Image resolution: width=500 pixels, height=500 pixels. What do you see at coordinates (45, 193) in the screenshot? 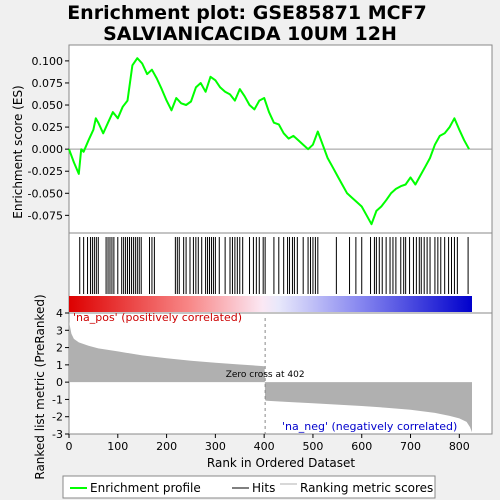
I see `es-y-tick-label: -0.050` at bounding box center [45, 193].